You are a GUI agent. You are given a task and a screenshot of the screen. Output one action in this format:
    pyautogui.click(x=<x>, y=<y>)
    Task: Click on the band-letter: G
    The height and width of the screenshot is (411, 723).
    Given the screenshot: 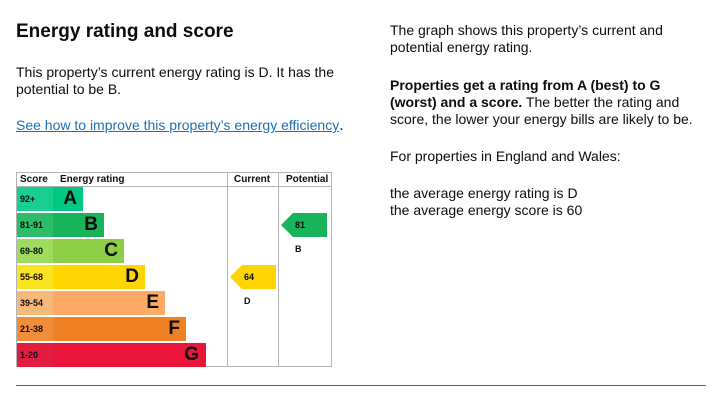 What is the action you would take?
    pyautogui.click(x=191, y=354)
    